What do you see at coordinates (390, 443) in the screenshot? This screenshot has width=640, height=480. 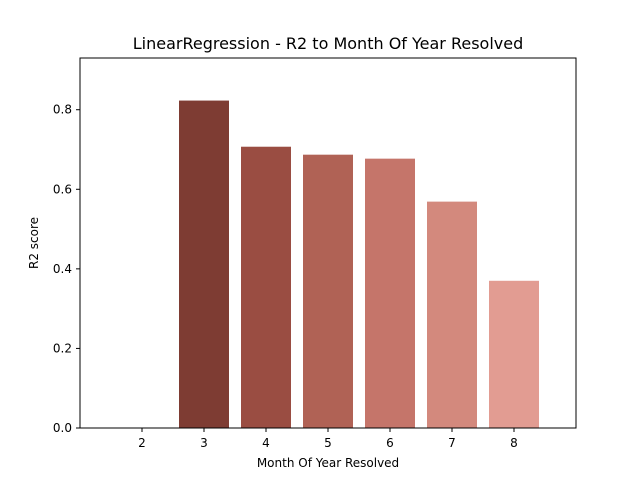 I see `x-tick-label: 6` at bounding box center [390, 443].